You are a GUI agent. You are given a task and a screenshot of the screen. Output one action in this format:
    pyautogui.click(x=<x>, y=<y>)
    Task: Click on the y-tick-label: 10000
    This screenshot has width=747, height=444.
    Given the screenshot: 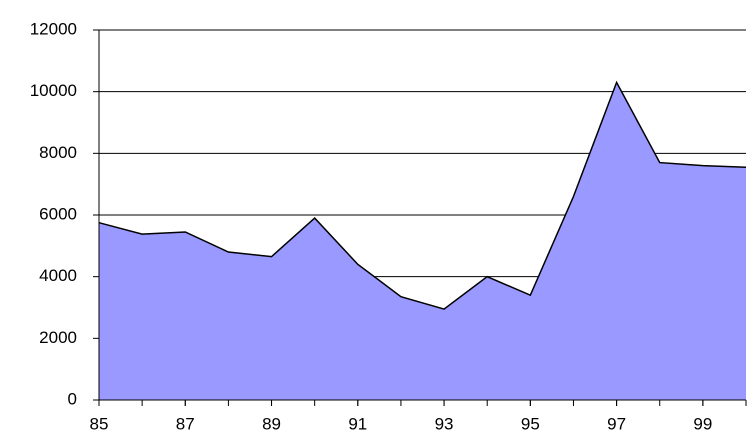 What is the action you would take?
    pyautogui.click(x=53, y=90)
    